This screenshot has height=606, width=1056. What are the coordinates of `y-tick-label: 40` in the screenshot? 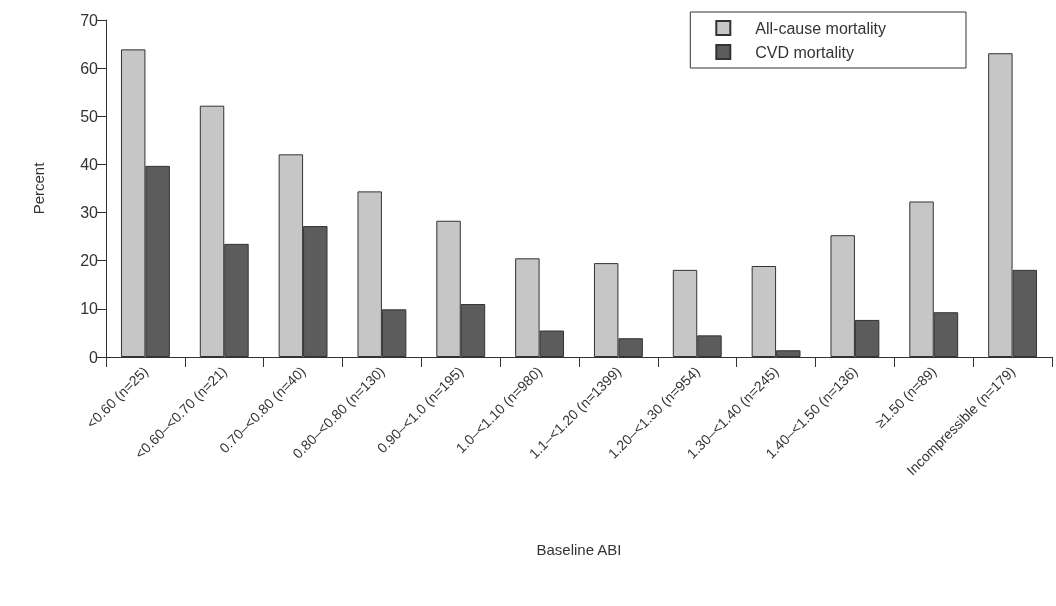 It's located at (89, 164).